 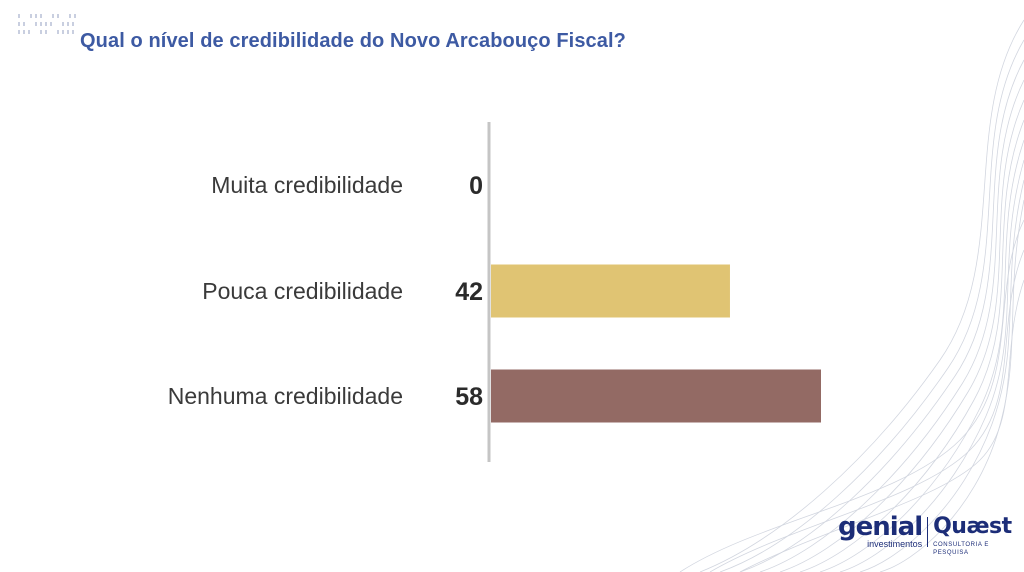 I want to click on category-label: Pouca credibilidade, so click(x=302, y=291).